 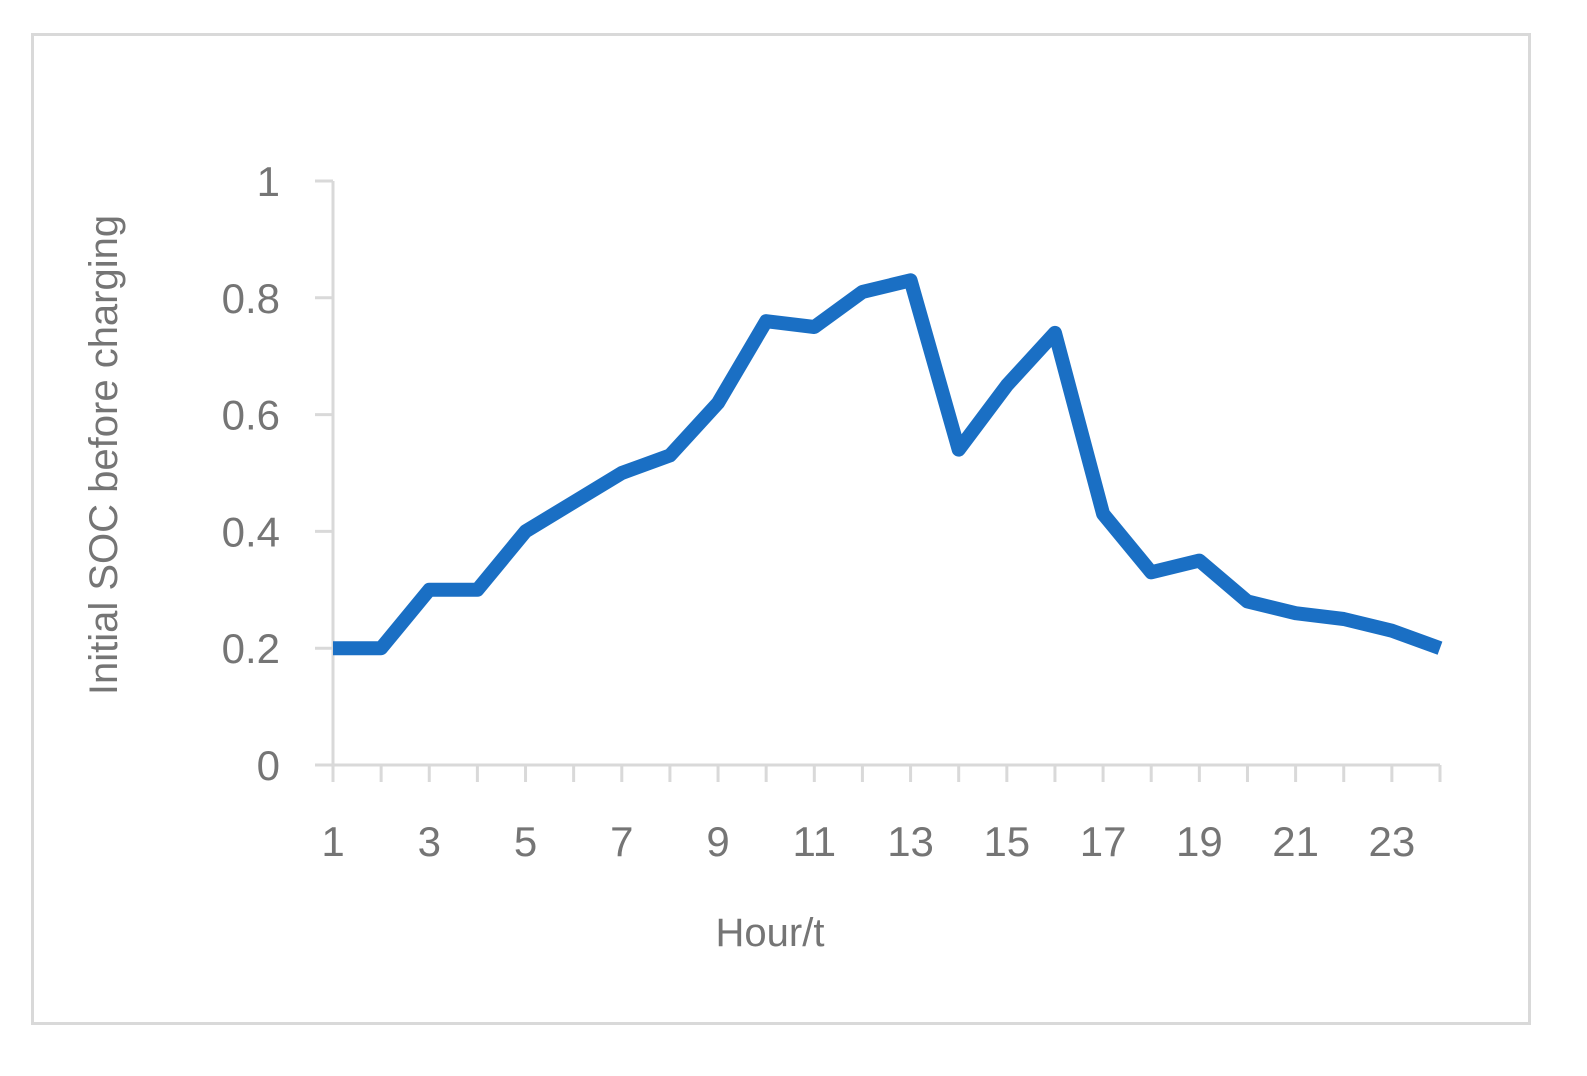 I want to click on x-tick-label: 15, so click(x=1006, y=841).